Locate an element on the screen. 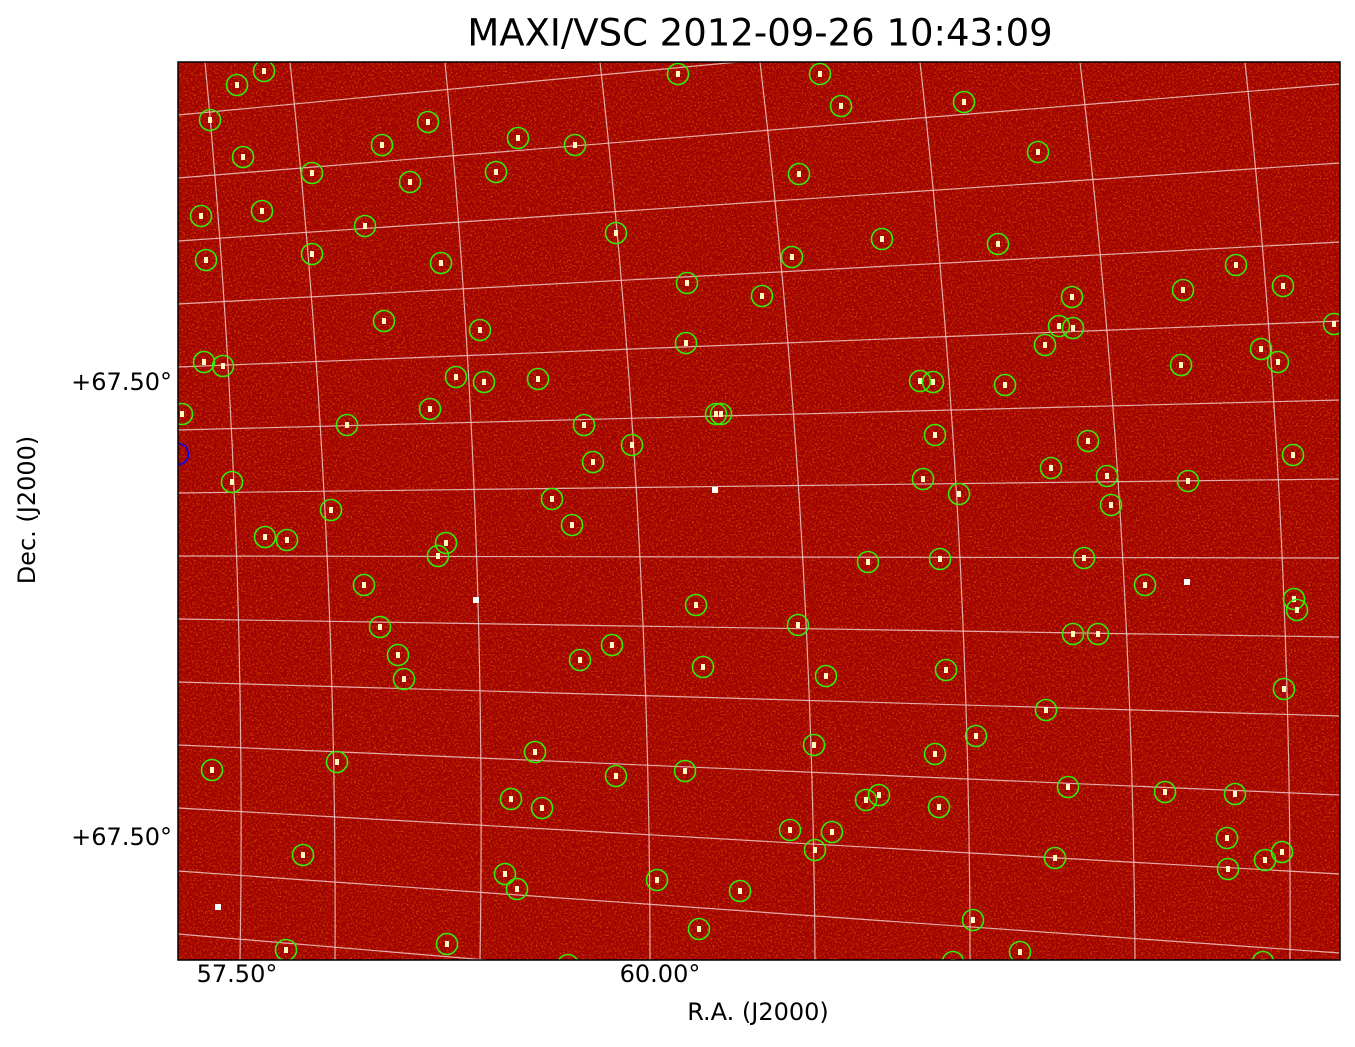 The width and height of the screenshot is (1355, 1047). y-tick-label: +67.50° is located at coordinates (121, 837).